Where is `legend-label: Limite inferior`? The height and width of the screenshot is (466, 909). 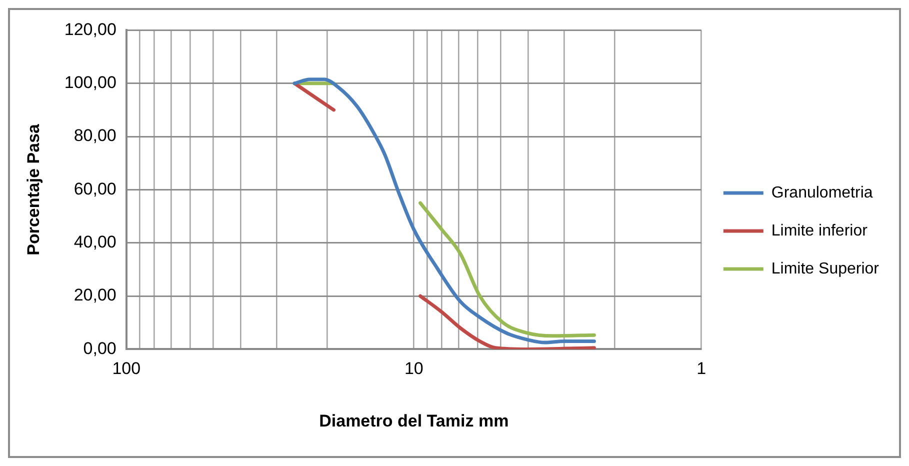
legend-label: Limite inferior is located at coordinates (819, 231).